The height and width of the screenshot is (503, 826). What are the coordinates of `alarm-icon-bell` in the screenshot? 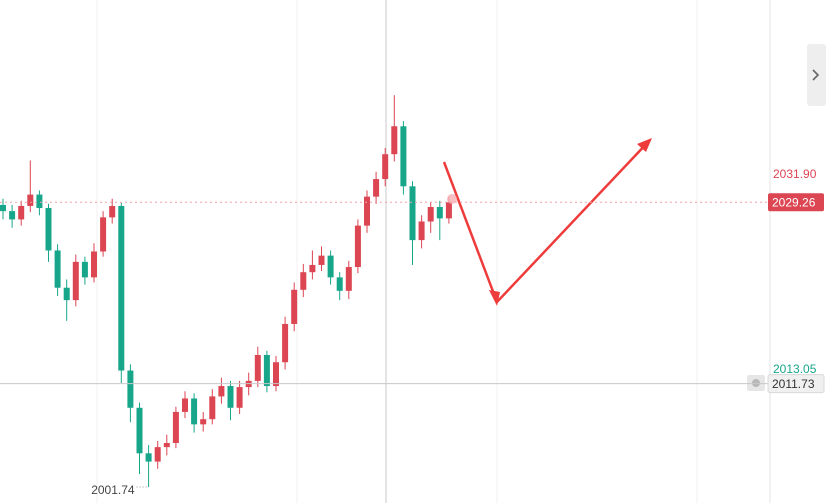 It's located at (756, 383).